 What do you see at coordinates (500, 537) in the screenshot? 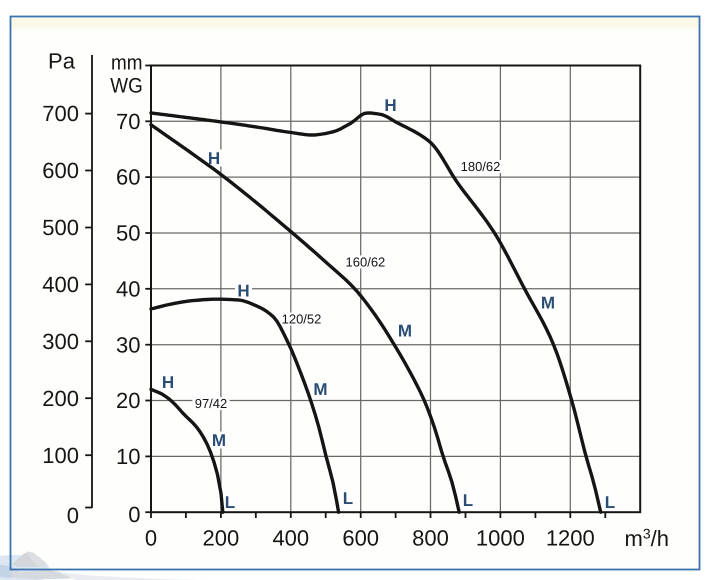
I see `svg-text: 1000` at bounding box center [500, 537].